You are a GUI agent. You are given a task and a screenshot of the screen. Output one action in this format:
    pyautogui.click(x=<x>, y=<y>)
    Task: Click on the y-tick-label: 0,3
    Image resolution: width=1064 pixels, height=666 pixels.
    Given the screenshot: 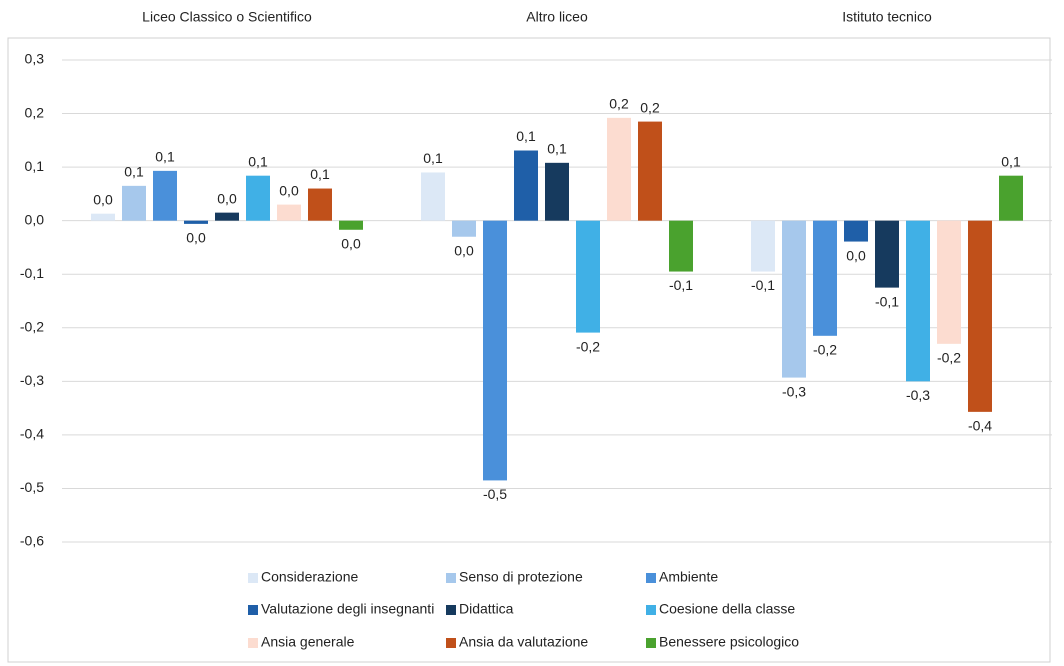 What is the action you would take?
    pyautogui.click(x=35, y=59)
    